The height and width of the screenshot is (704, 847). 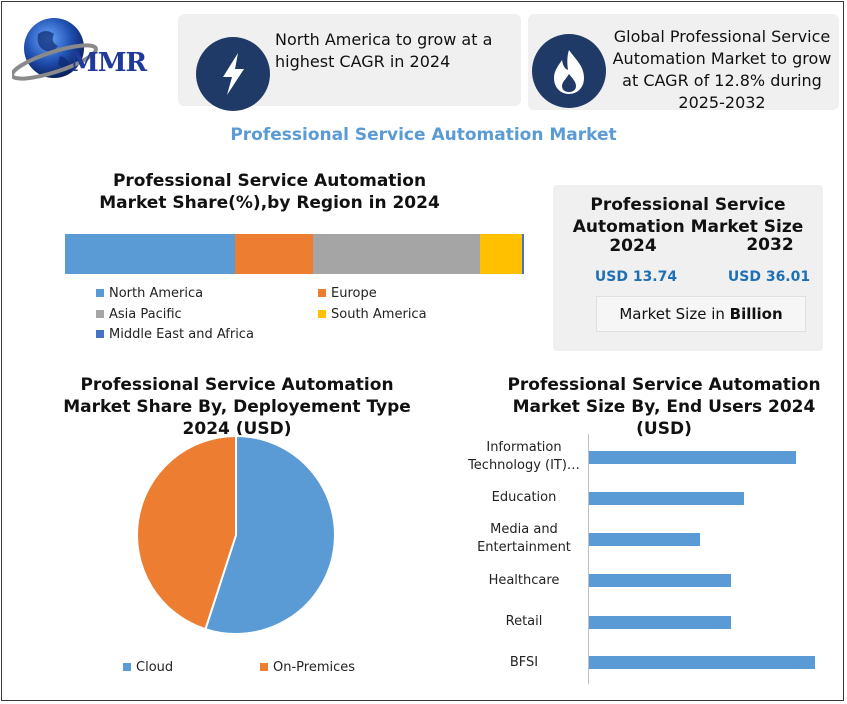 What do you see at coordinates (149, 293) in the screenshot?
I see `legend-north-america: North America` at bounding box center [149, 293].